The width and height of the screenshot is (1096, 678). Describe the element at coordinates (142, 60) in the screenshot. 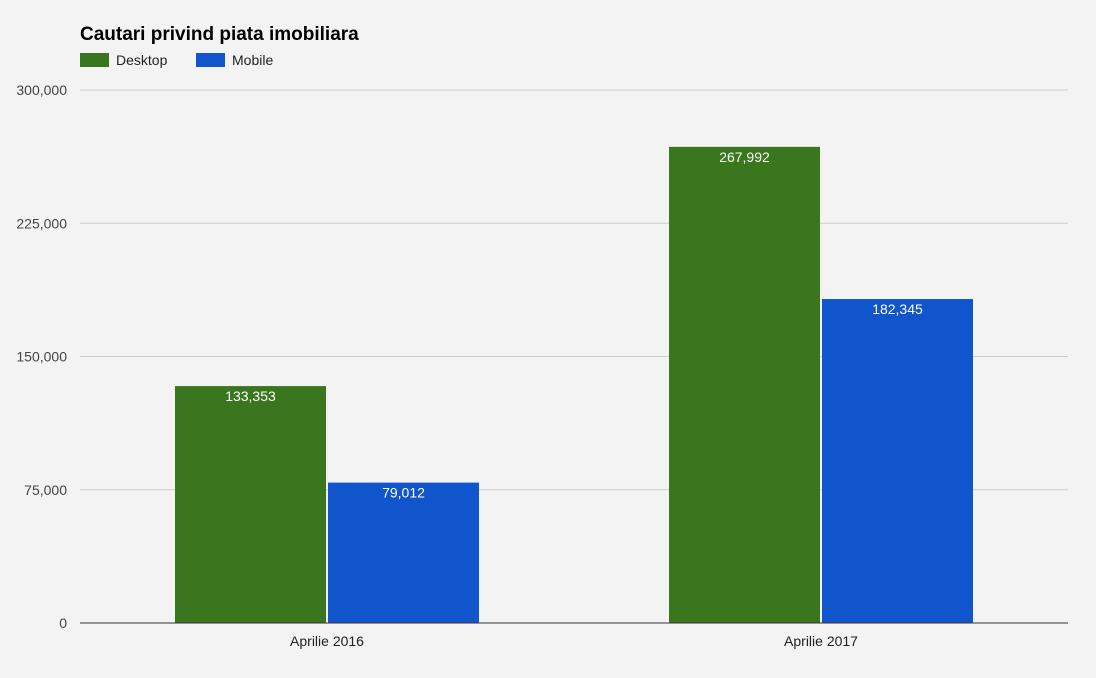

I see `legend-label-desktop: Desktop` at that location.